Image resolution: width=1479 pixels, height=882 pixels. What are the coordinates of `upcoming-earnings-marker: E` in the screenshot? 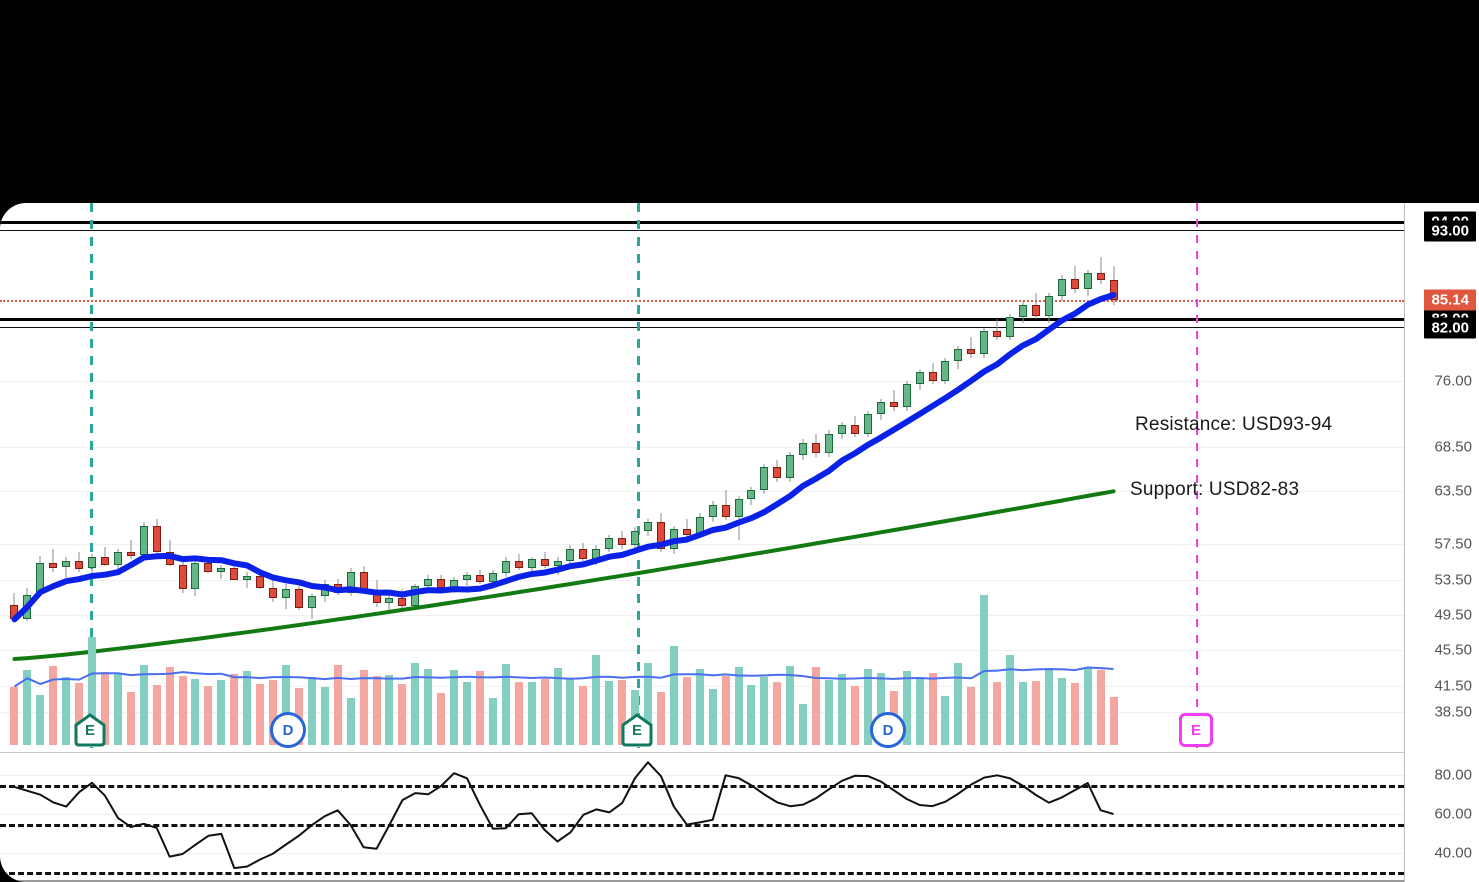 It's located at (1196, 730).